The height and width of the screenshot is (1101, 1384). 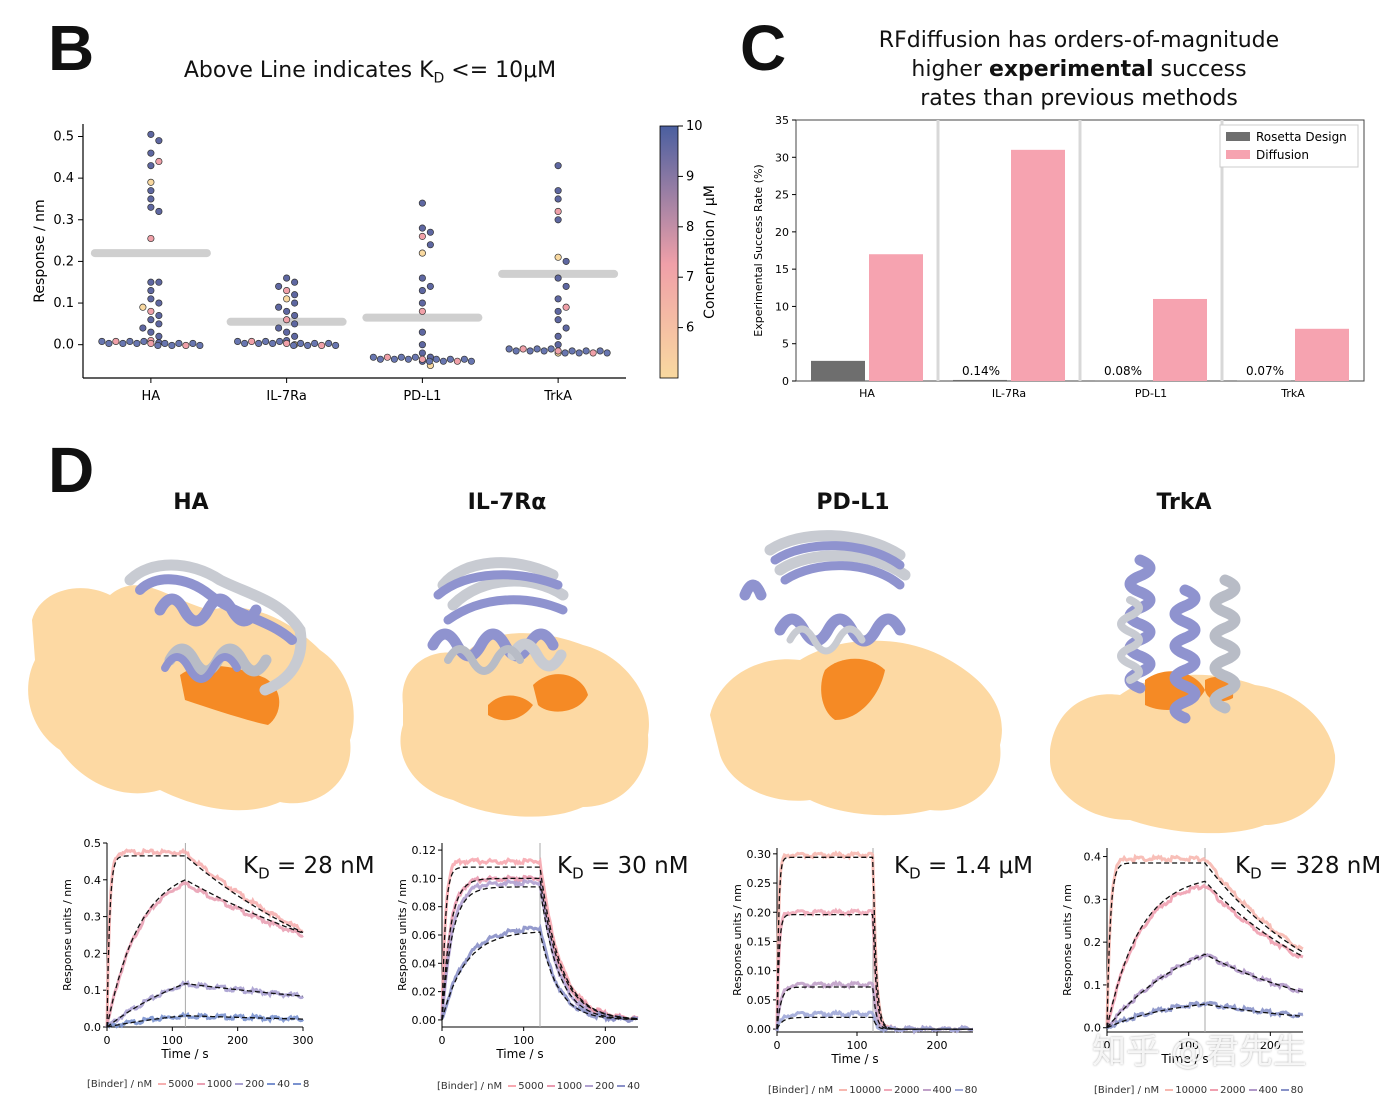 I want to click on kd-label-ha: KD = 28 nM, so click(x=309, y=868).